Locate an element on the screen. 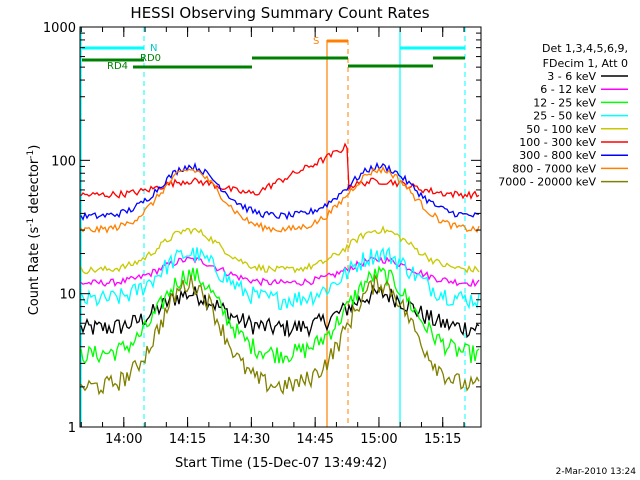 This screenshot has height=480, width=640. annotation-rd4: RD4 is located at coordinates (117, 66).